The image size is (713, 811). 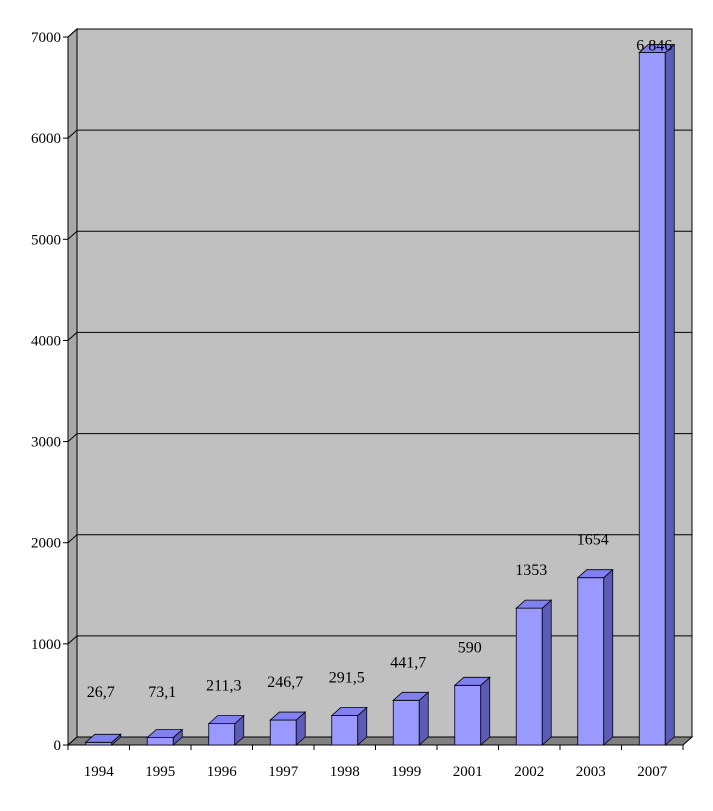 I want to click on y-tick-label: 6000, so click(x=46, y=139).